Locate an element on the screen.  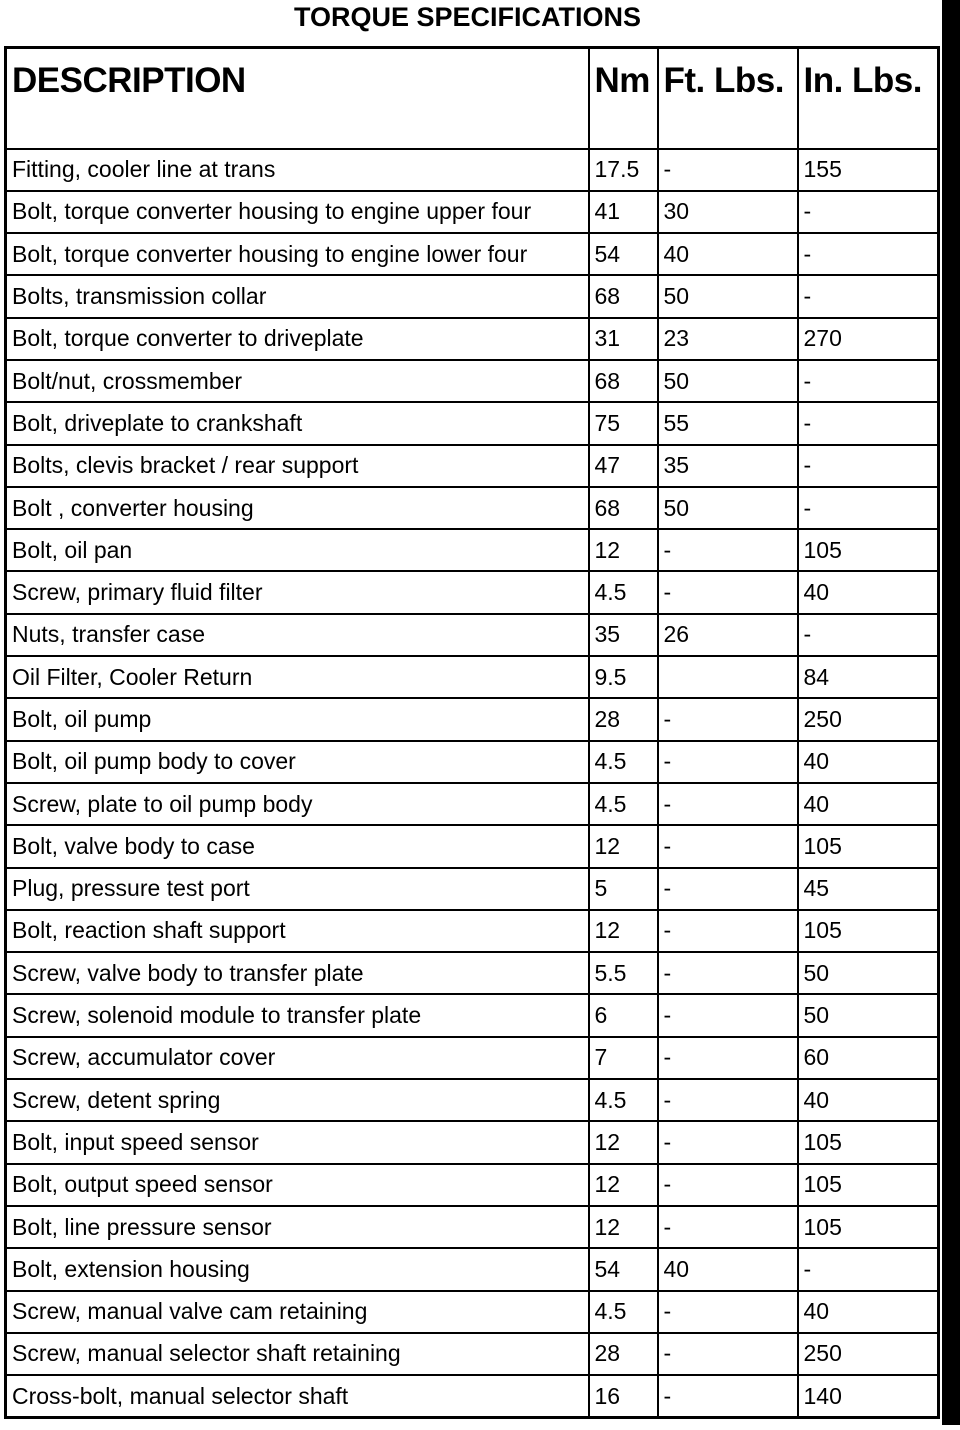
table-row: Bolt, reaction shaft support 12-105 is located at coordinates (472, 931).